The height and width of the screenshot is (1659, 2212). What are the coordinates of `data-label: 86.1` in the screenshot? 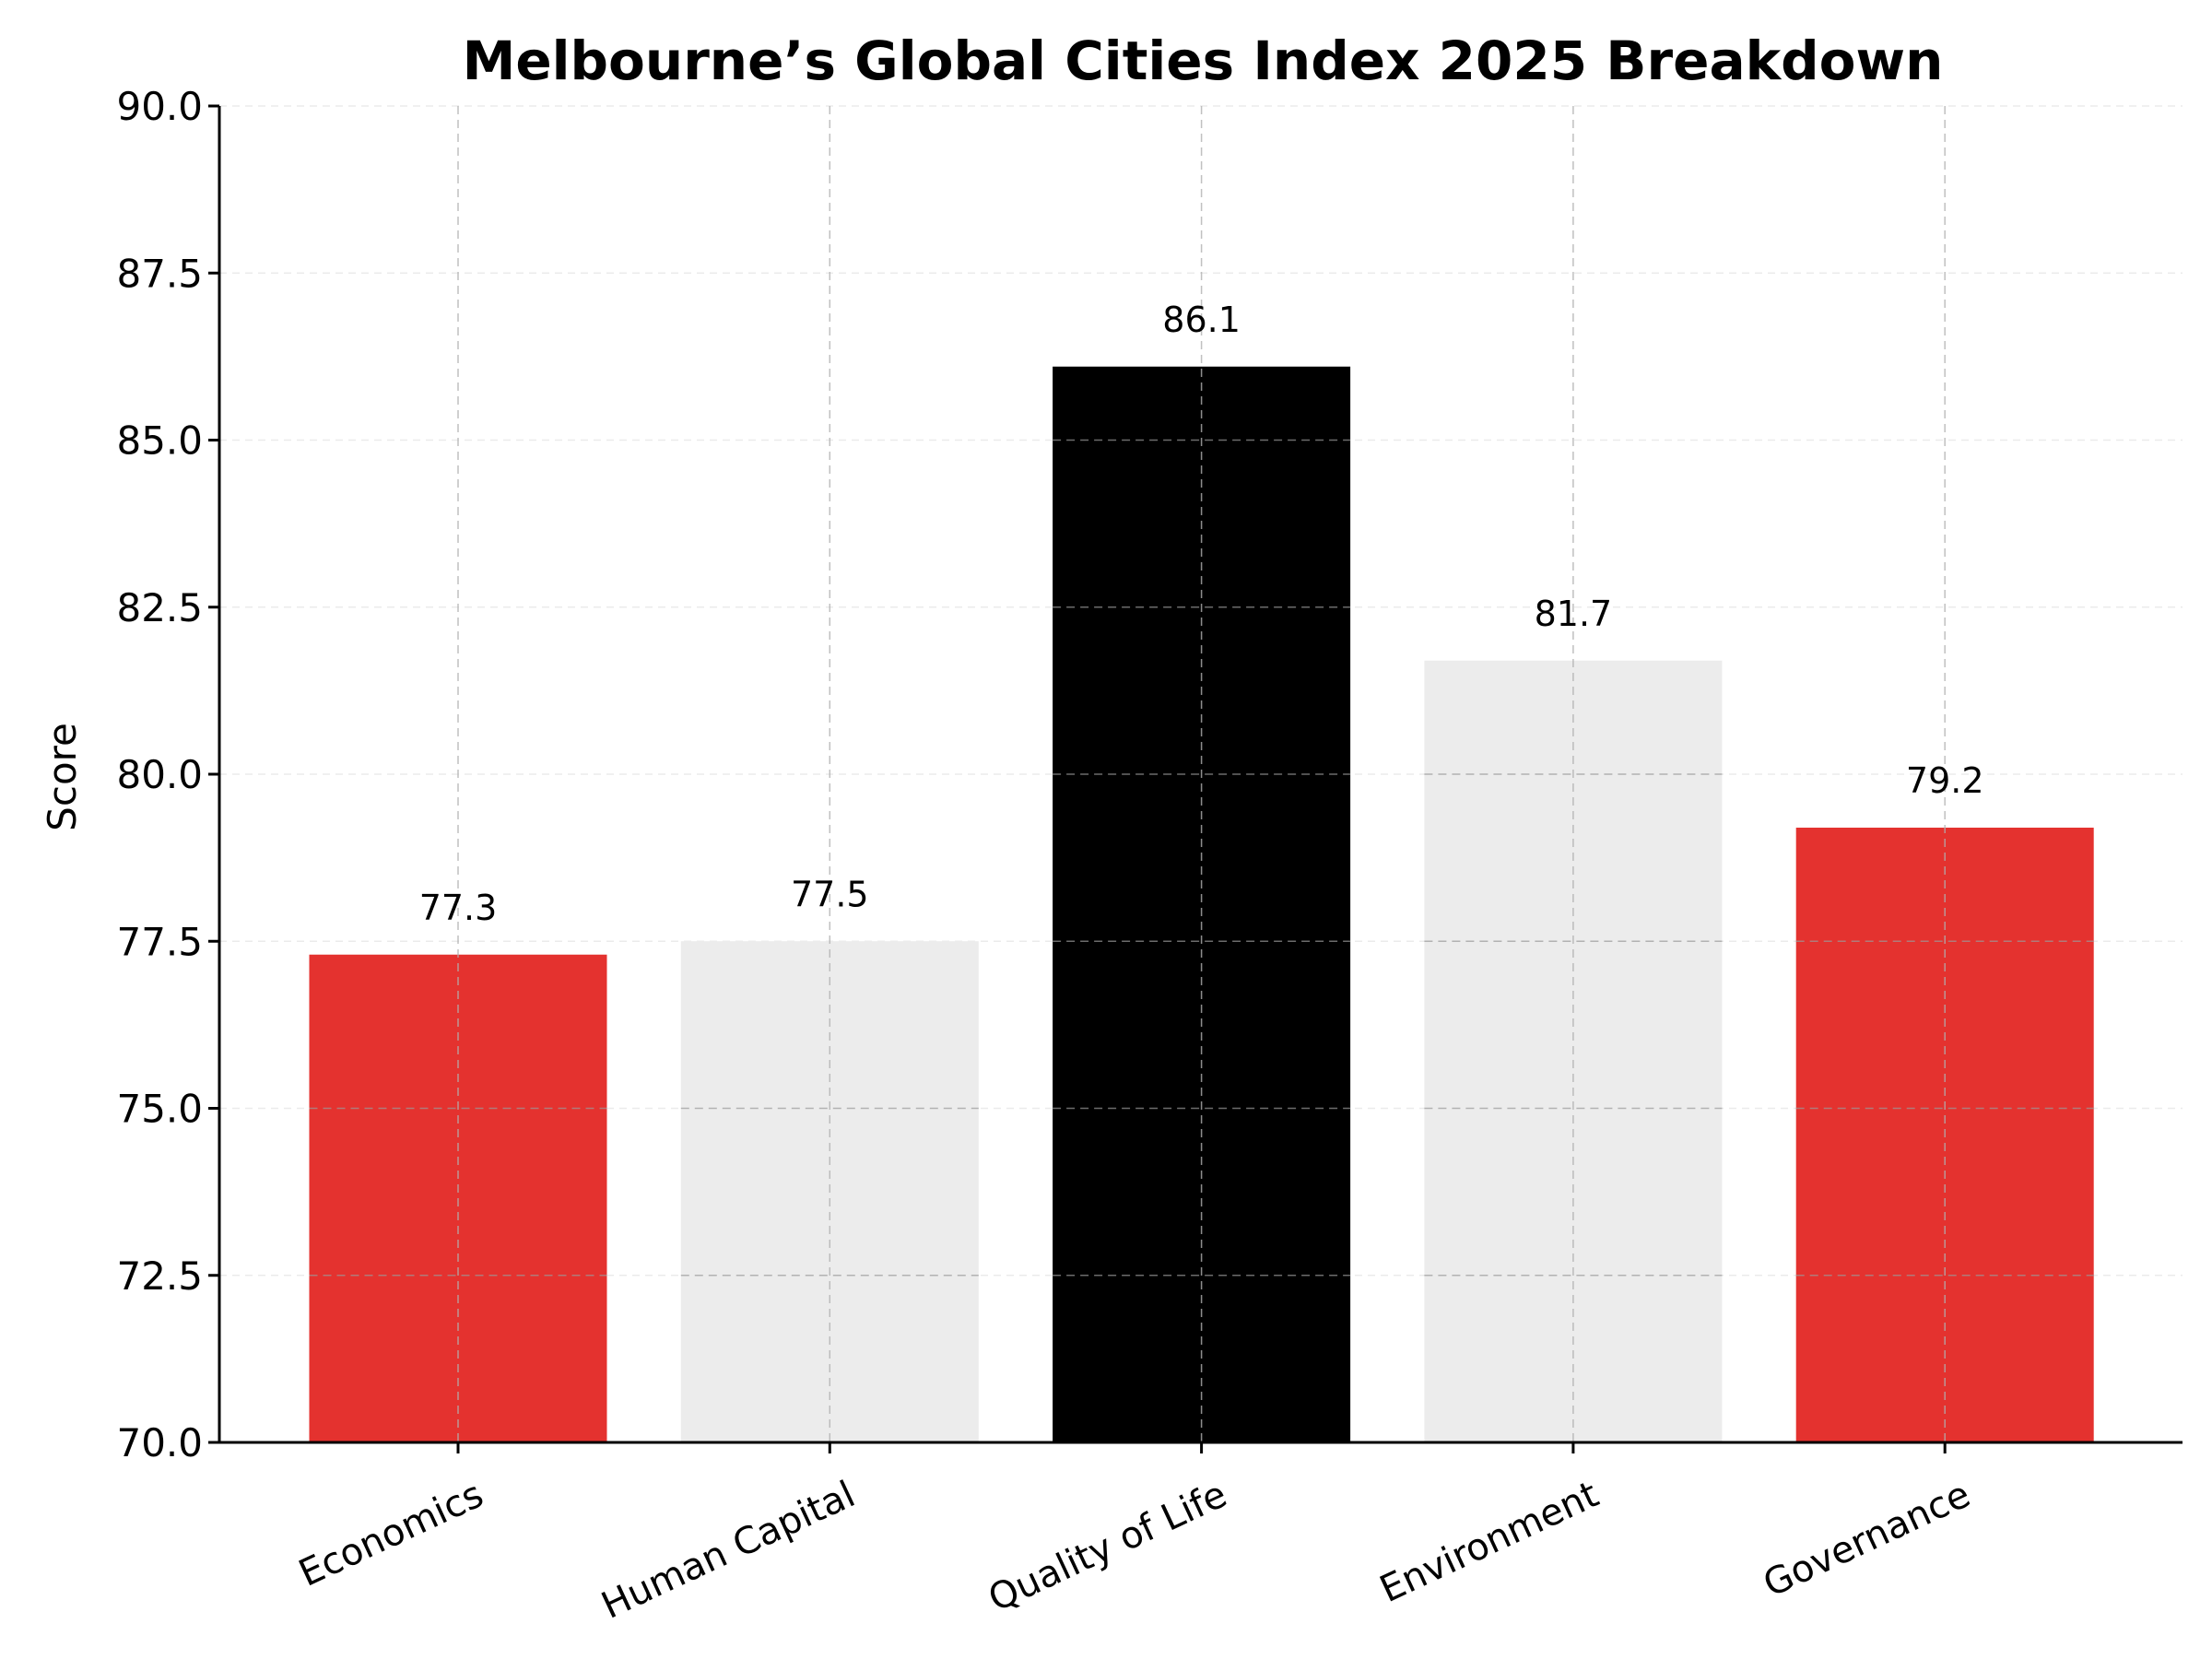 It's located at (1201, 320).